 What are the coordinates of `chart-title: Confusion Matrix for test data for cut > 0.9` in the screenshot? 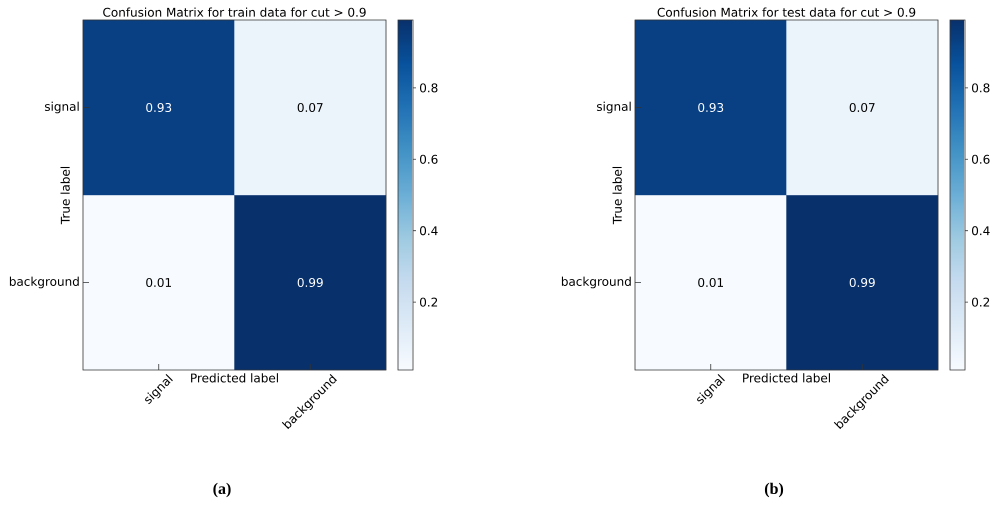 It's located at (787, 12).